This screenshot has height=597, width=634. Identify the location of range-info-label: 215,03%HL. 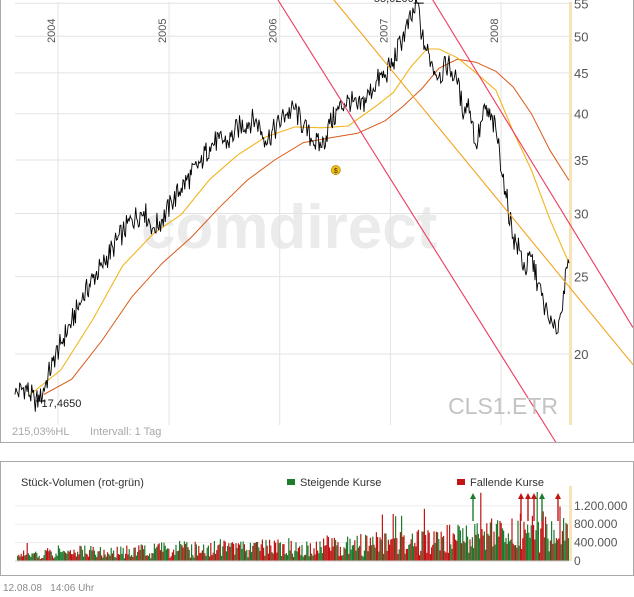
(41, 432).